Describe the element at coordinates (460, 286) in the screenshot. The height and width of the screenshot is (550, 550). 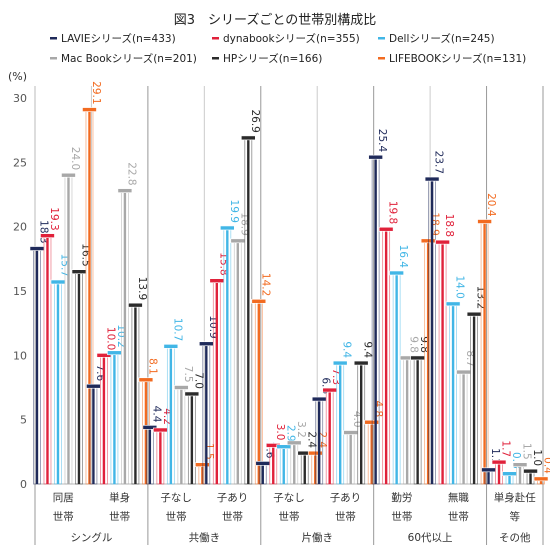
I see `bar-value-label: 14.0` at that location.